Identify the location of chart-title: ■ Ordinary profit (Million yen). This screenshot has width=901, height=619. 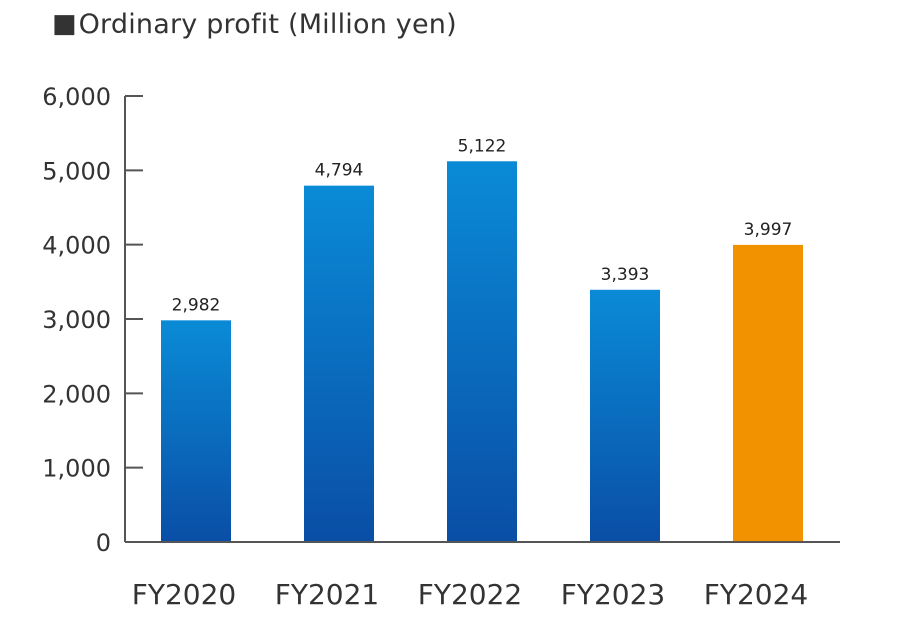
(254, 24).